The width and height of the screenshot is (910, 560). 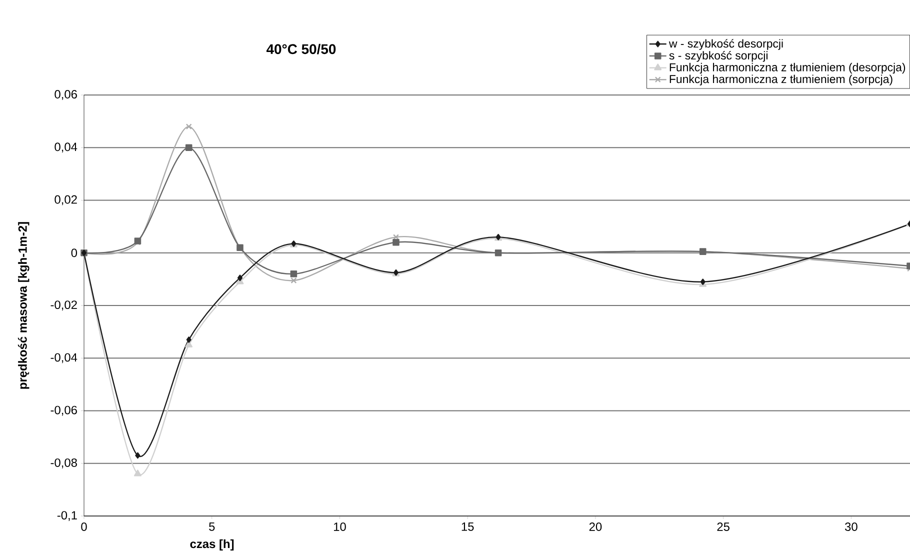 I want to click on x-tick-label: 15, so click(x=468, y=526).